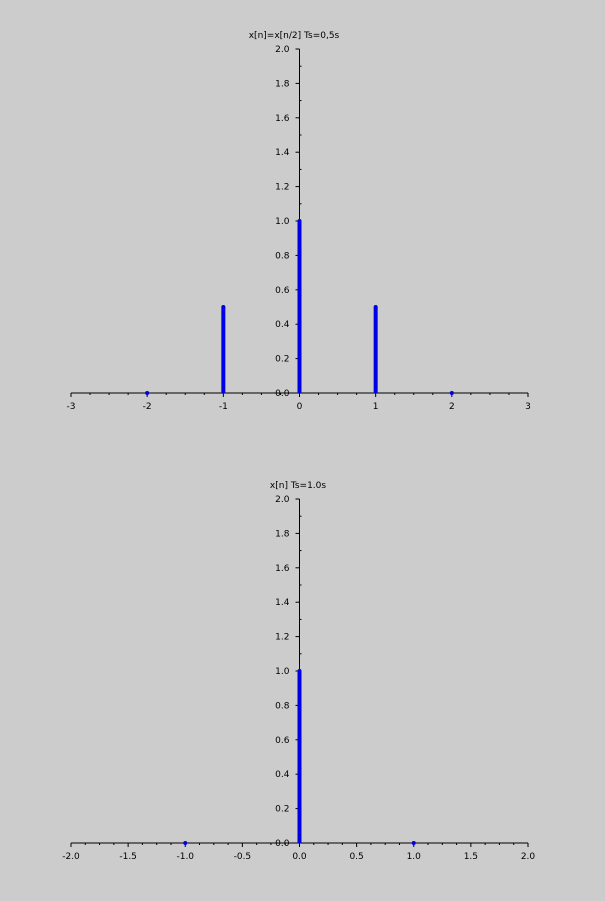 This screenshot has height=901, width=605. Describe the element at coordinates (299, 857) in the screenshot. I see `x-tick-label: 0.0` at that location.